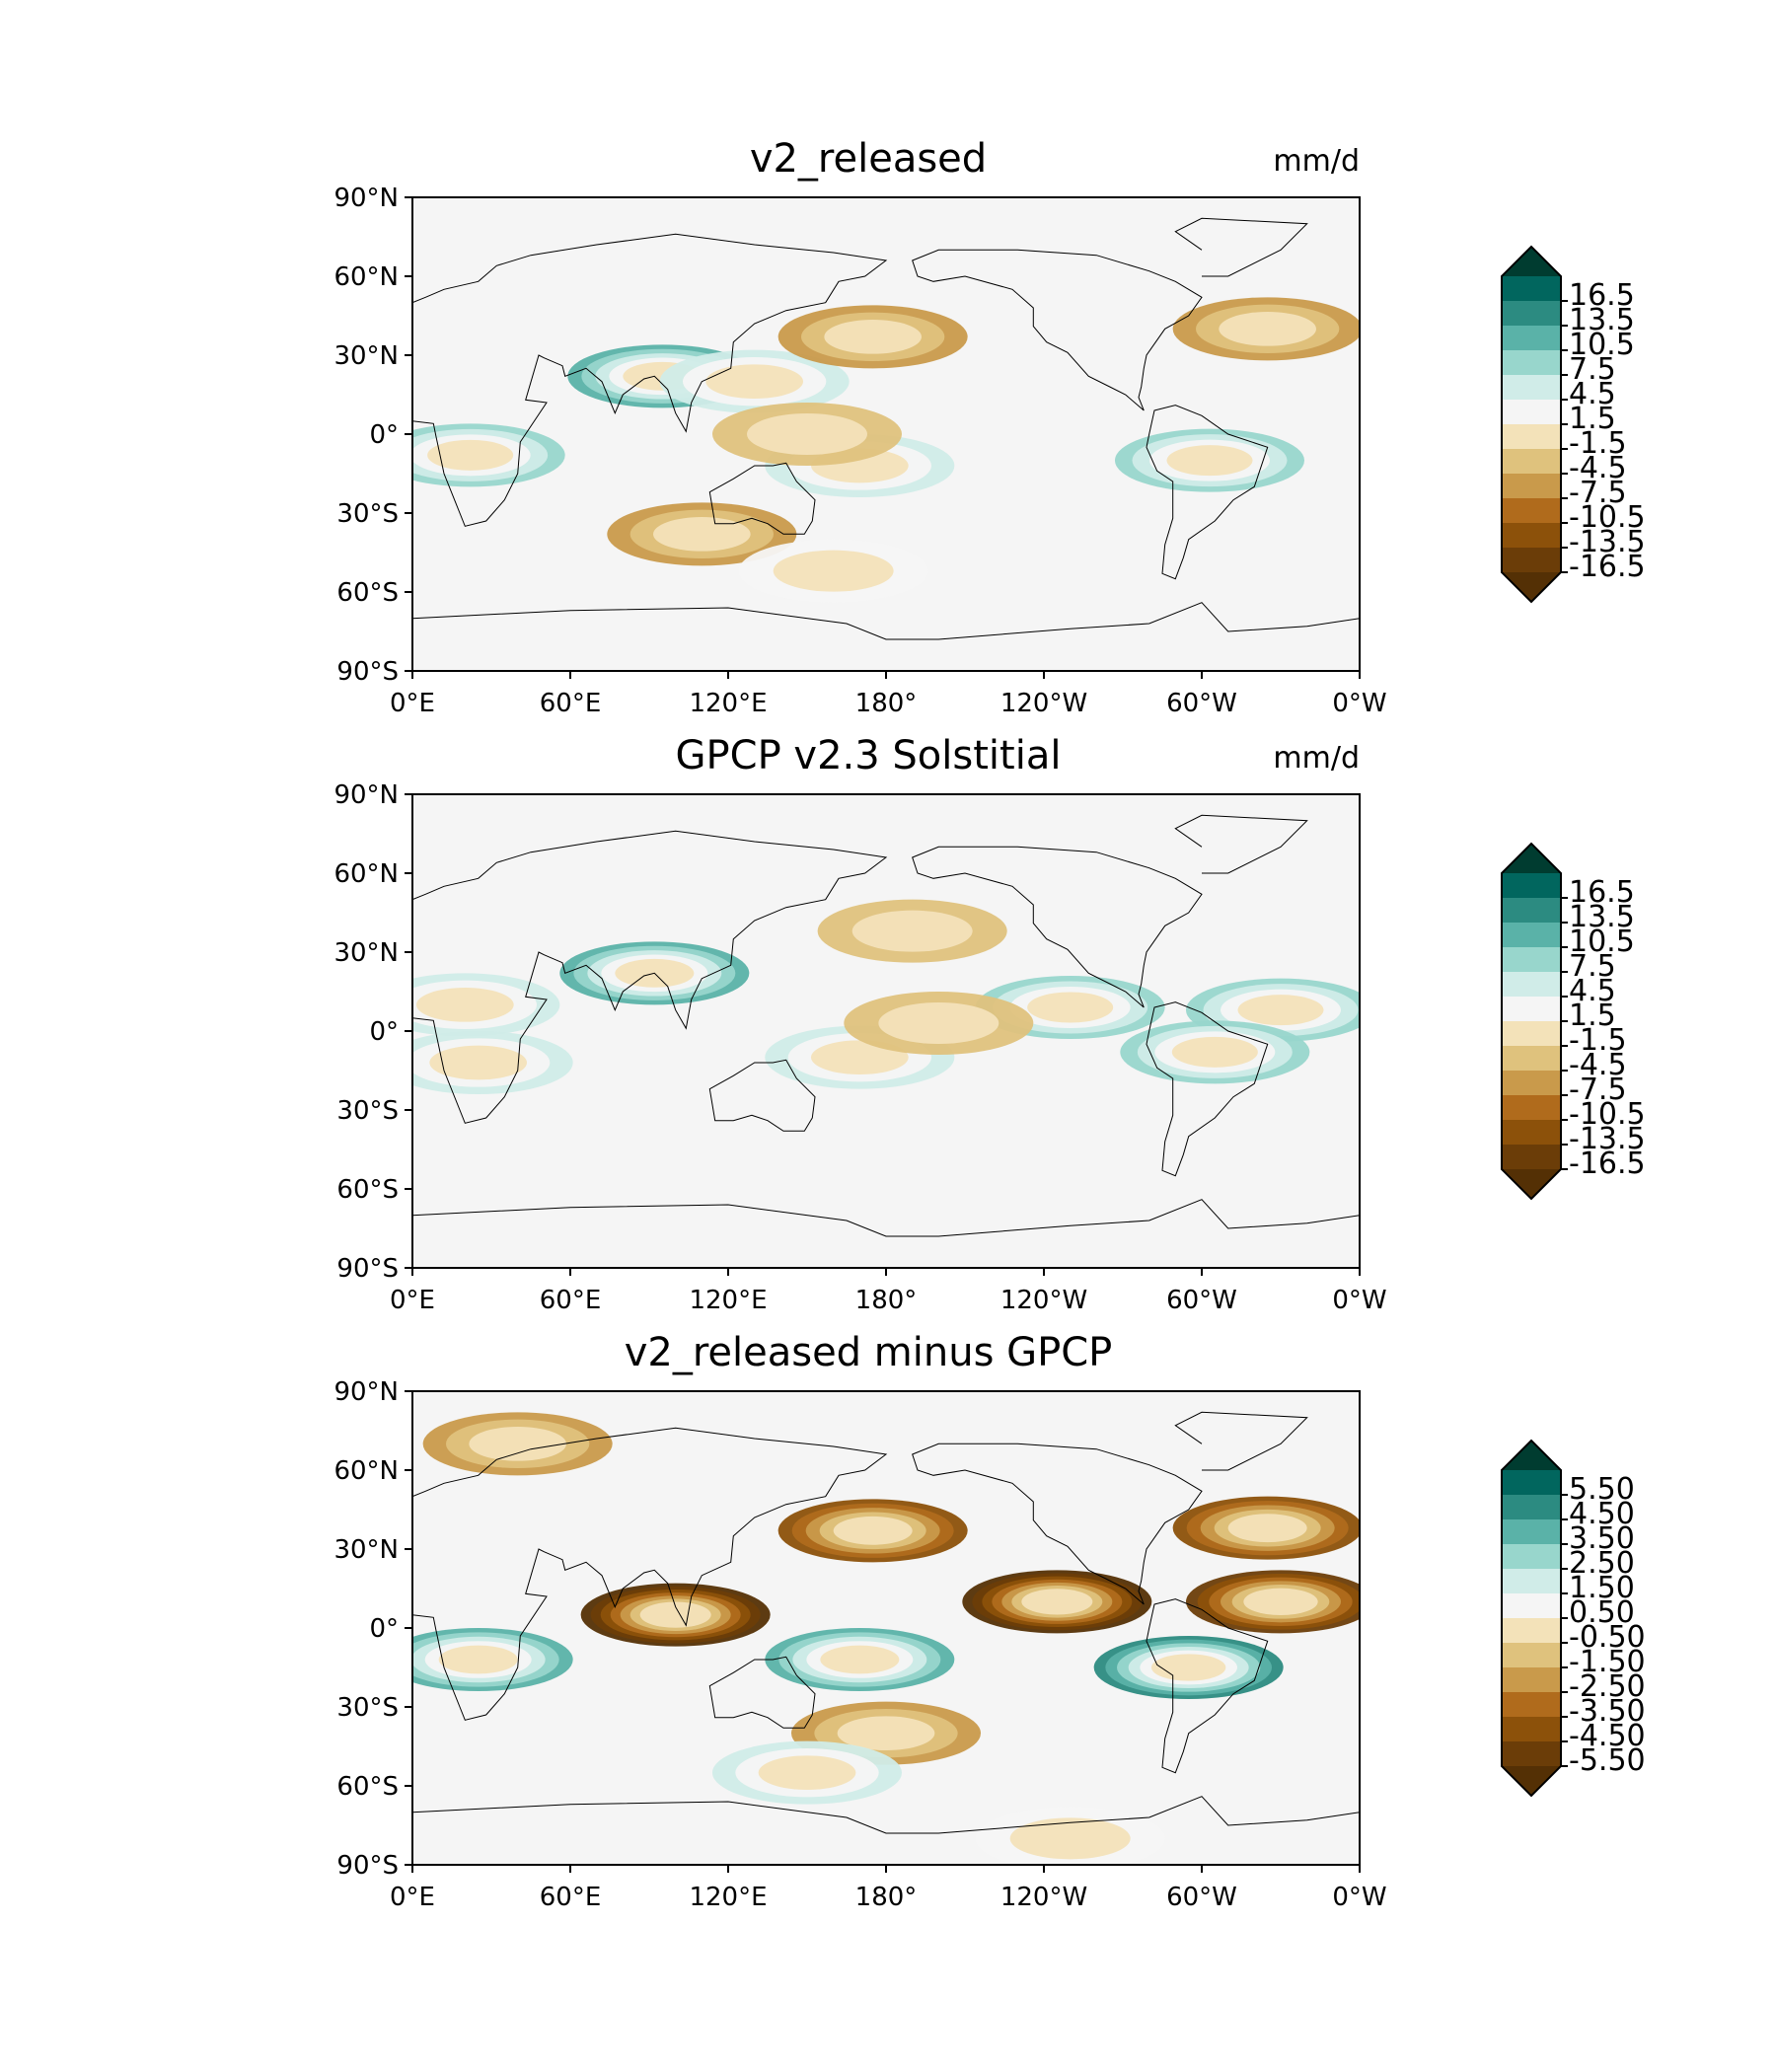 This screenshot has width=1776, height=2072. I want to click on colorbar-tick-label: 5.50, so click(1602, 1490).